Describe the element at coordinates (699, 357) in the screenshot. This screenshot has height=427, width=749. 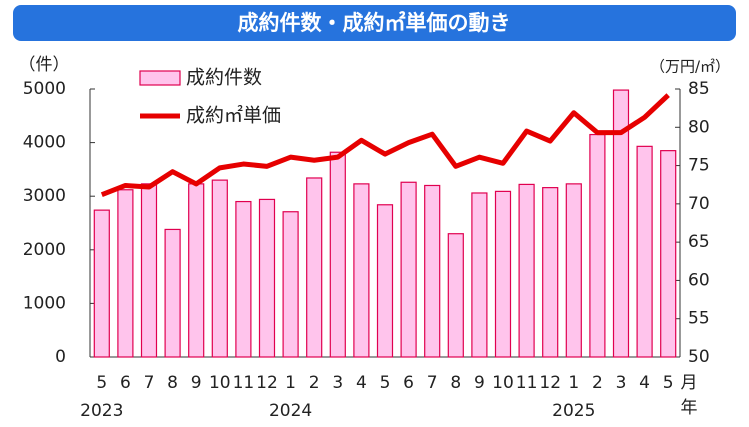
I see `y2-tick-label: 50` at that location.